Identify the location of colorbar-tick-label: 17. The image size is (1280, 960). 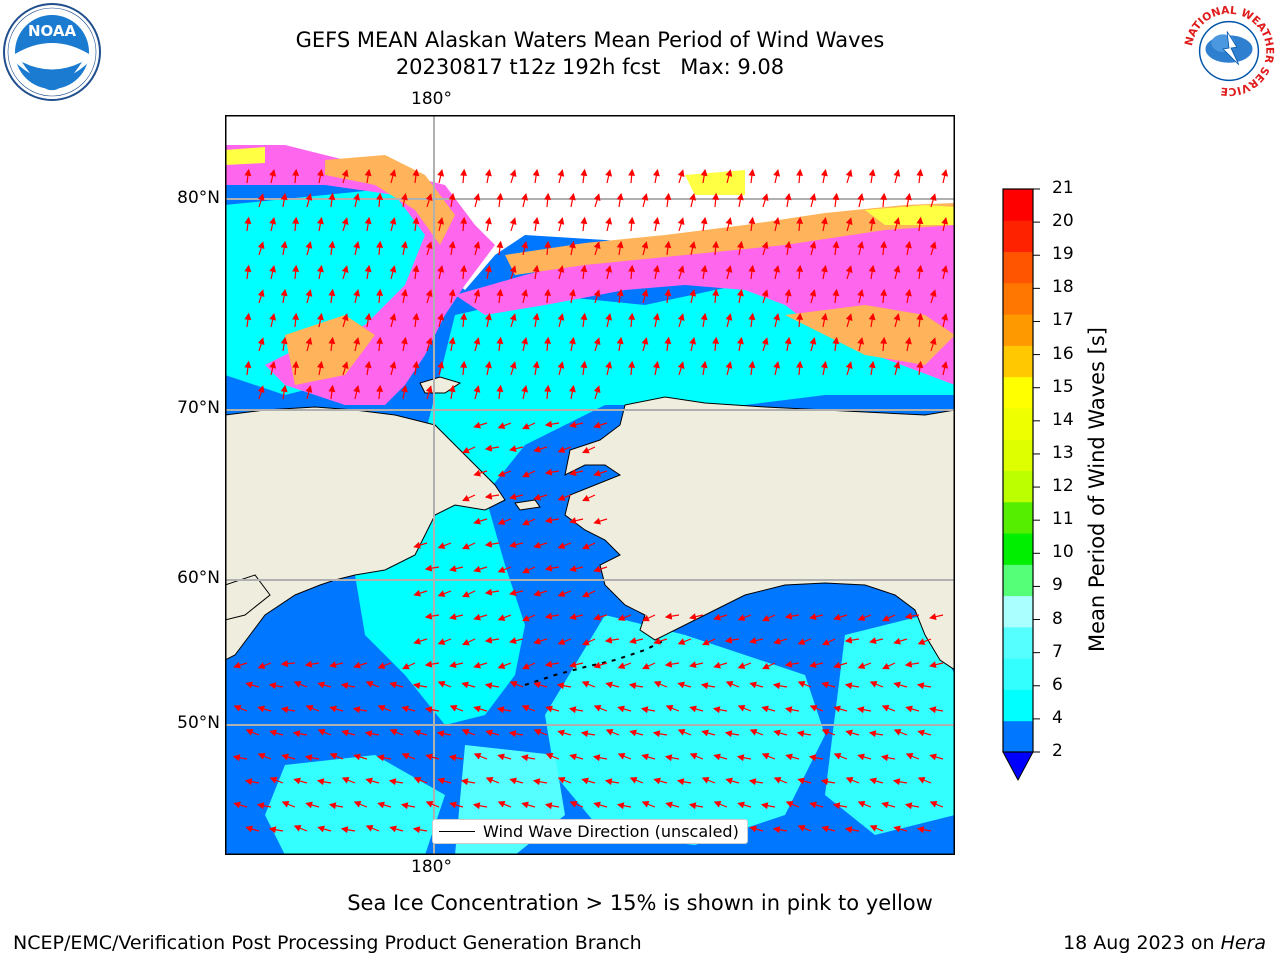
(1063, 320).